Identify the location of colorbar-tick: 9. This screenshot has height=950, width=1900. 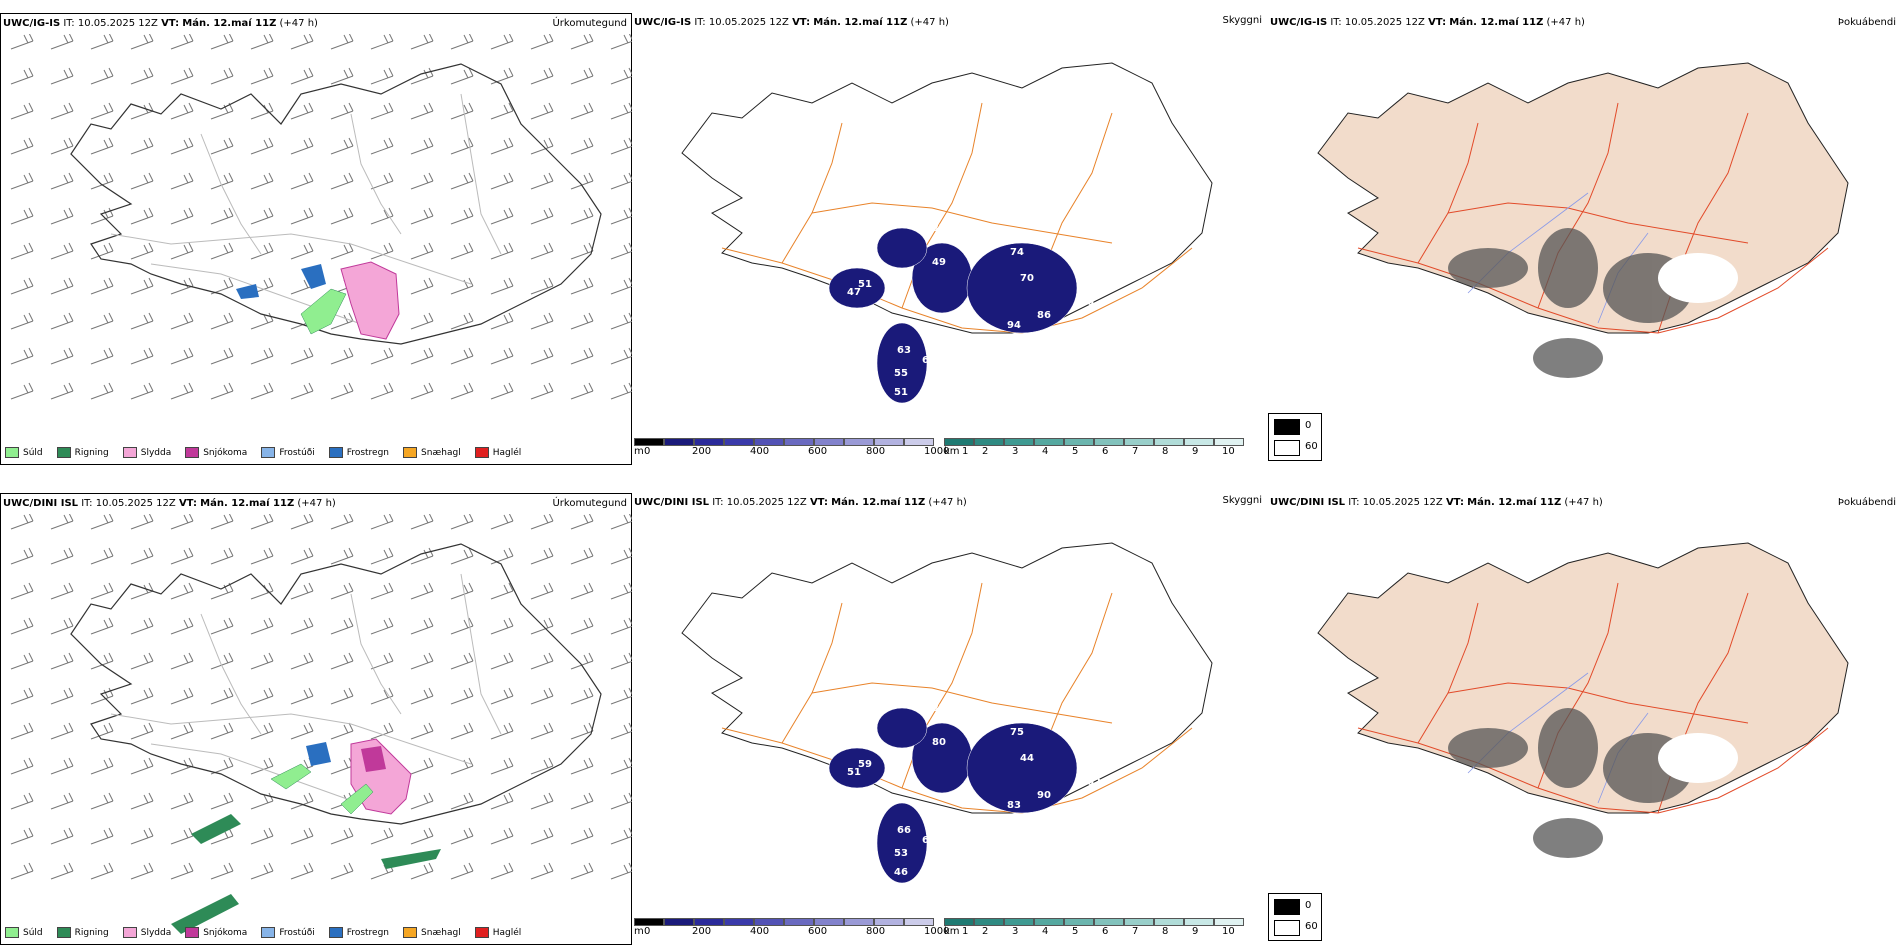
(1195, 451).